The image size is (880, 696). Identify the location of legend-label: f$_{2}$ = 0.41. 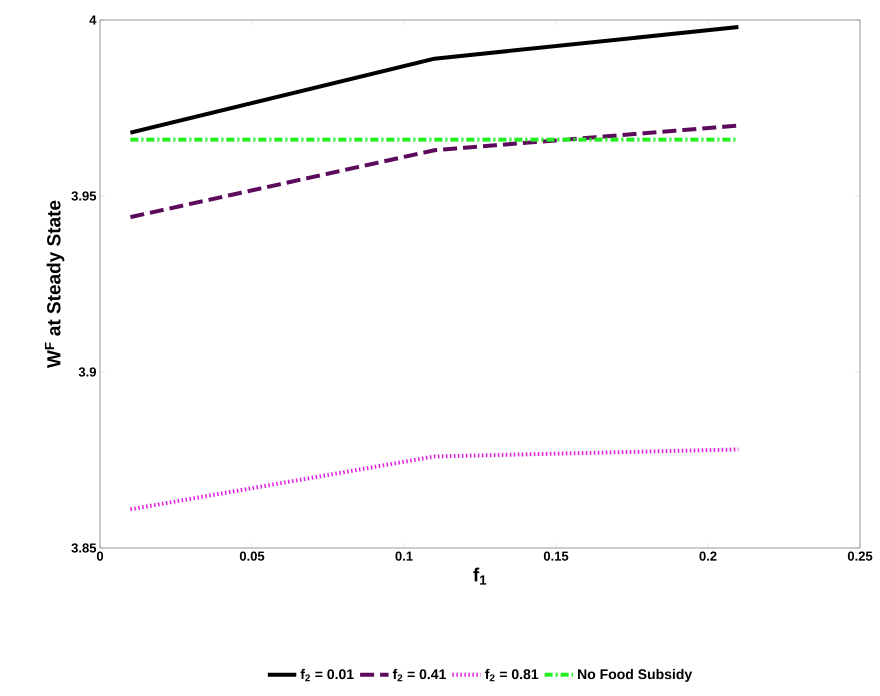
(419, 675).